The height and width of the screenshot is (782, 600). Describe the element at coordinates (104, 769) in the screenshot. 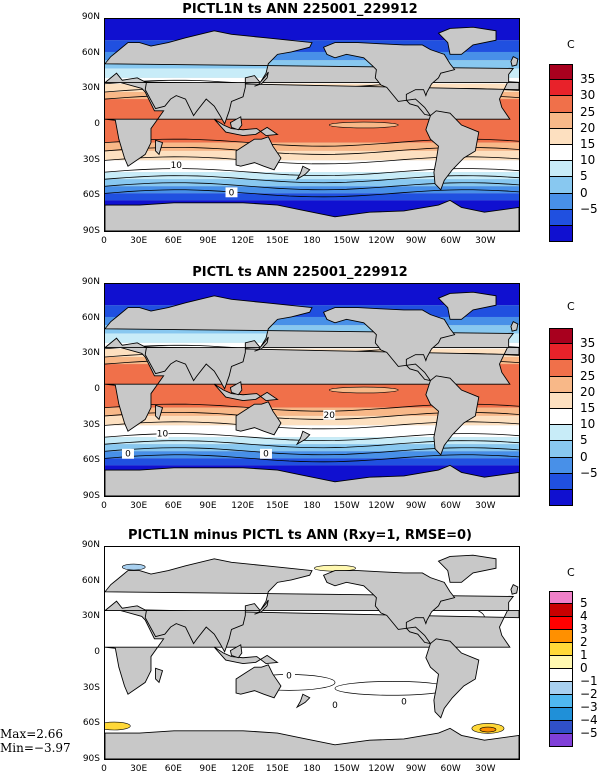

I see `longitude-tick-label: 0` at that location.